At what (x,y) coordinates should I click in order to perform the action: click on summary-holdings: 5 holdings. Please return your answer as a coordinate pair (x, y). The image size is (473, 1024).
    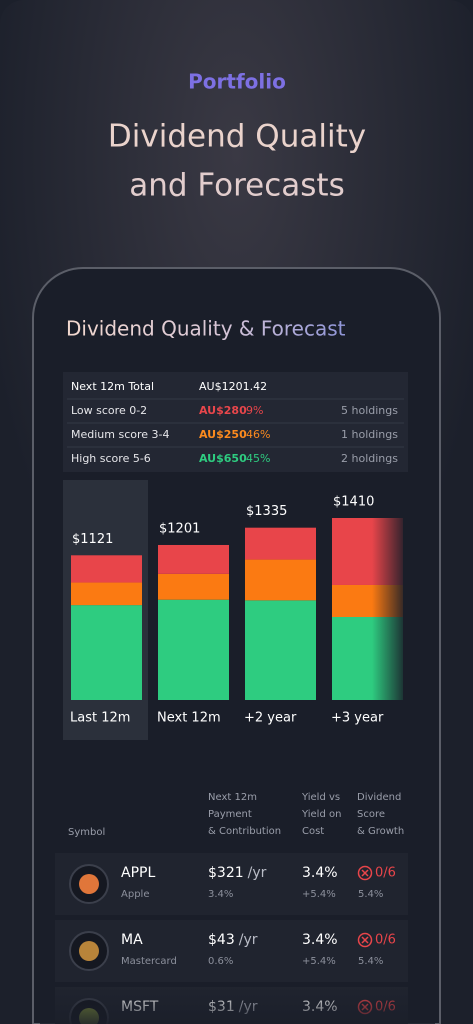
    Looking at the image, I should click on (369, 410).